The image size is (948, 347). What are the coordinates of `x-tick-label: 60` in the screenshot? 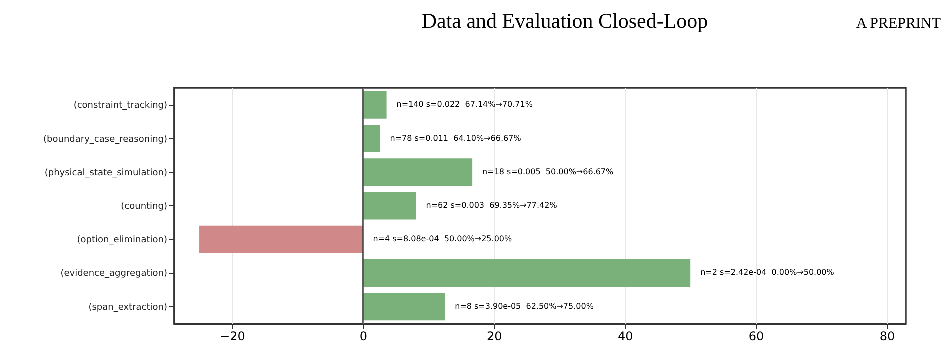 It's located at (756, 337).